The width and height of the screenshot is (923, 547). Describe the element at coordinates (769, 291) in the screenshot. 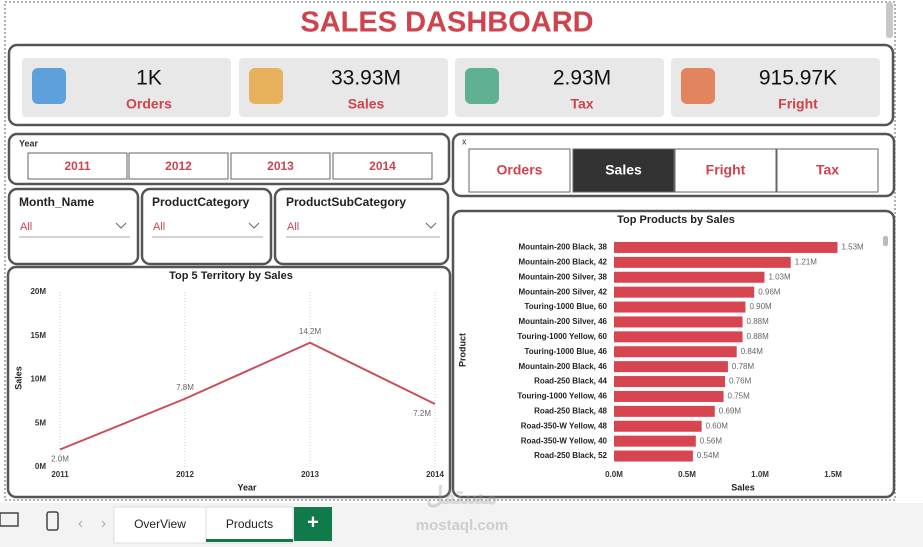

I see `data-label: 0.96M` at that location.